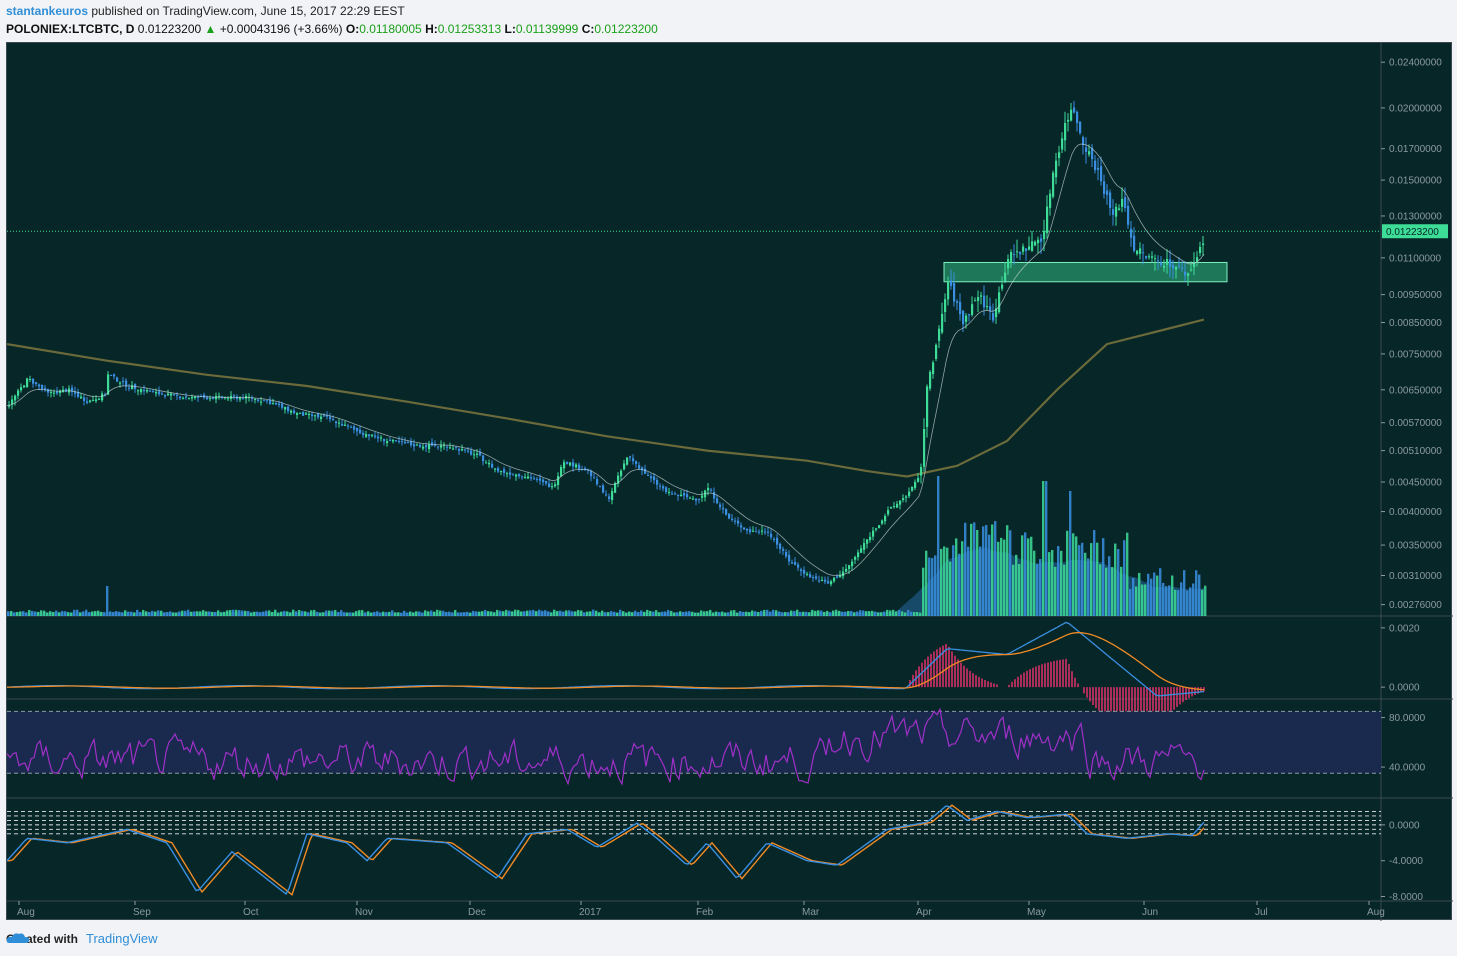 This screenshot has width=1457, height=956. I want to click on osc-tick-label: -8.0000, so click(1406, 897).